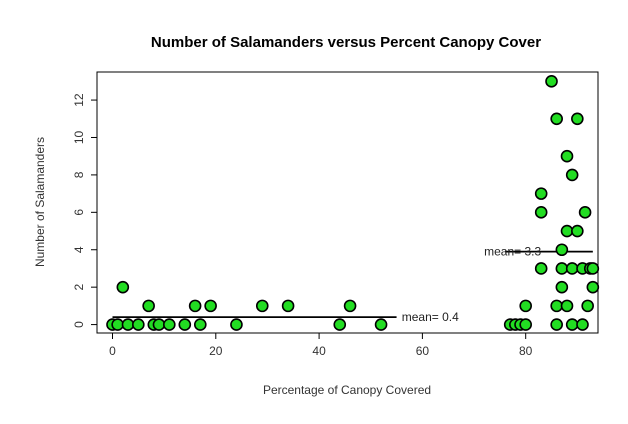 This screenshot has width=628, height=424. What do you see at coordinates (112, 351) in the screenshot?
I see `x-tick-label: 0` at bounding box center [112, 351].